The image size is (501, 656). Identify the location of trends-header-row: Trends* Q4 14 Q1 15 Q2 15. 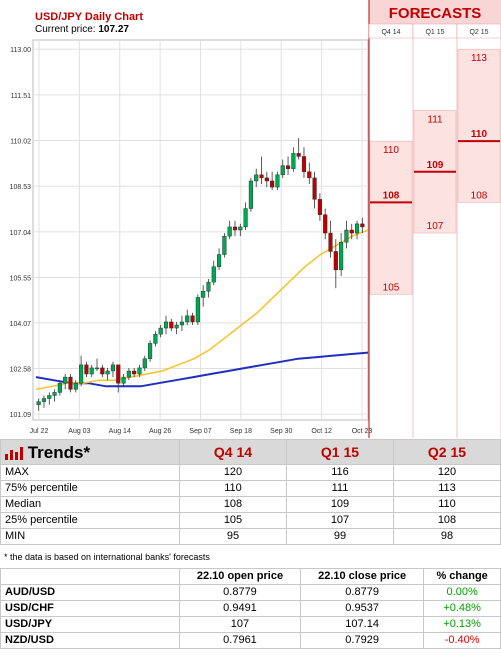
(250, 452).